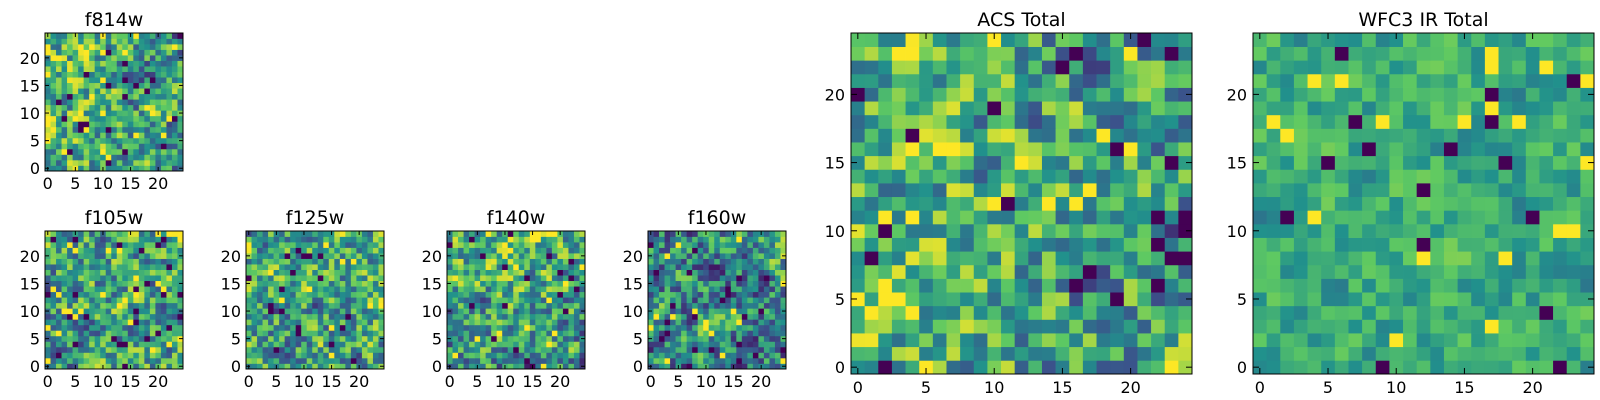  What do you see at coordinates (30, 113) in the screenshot?
I see `y-tick-label: 10` at bounding box center [30, 113].